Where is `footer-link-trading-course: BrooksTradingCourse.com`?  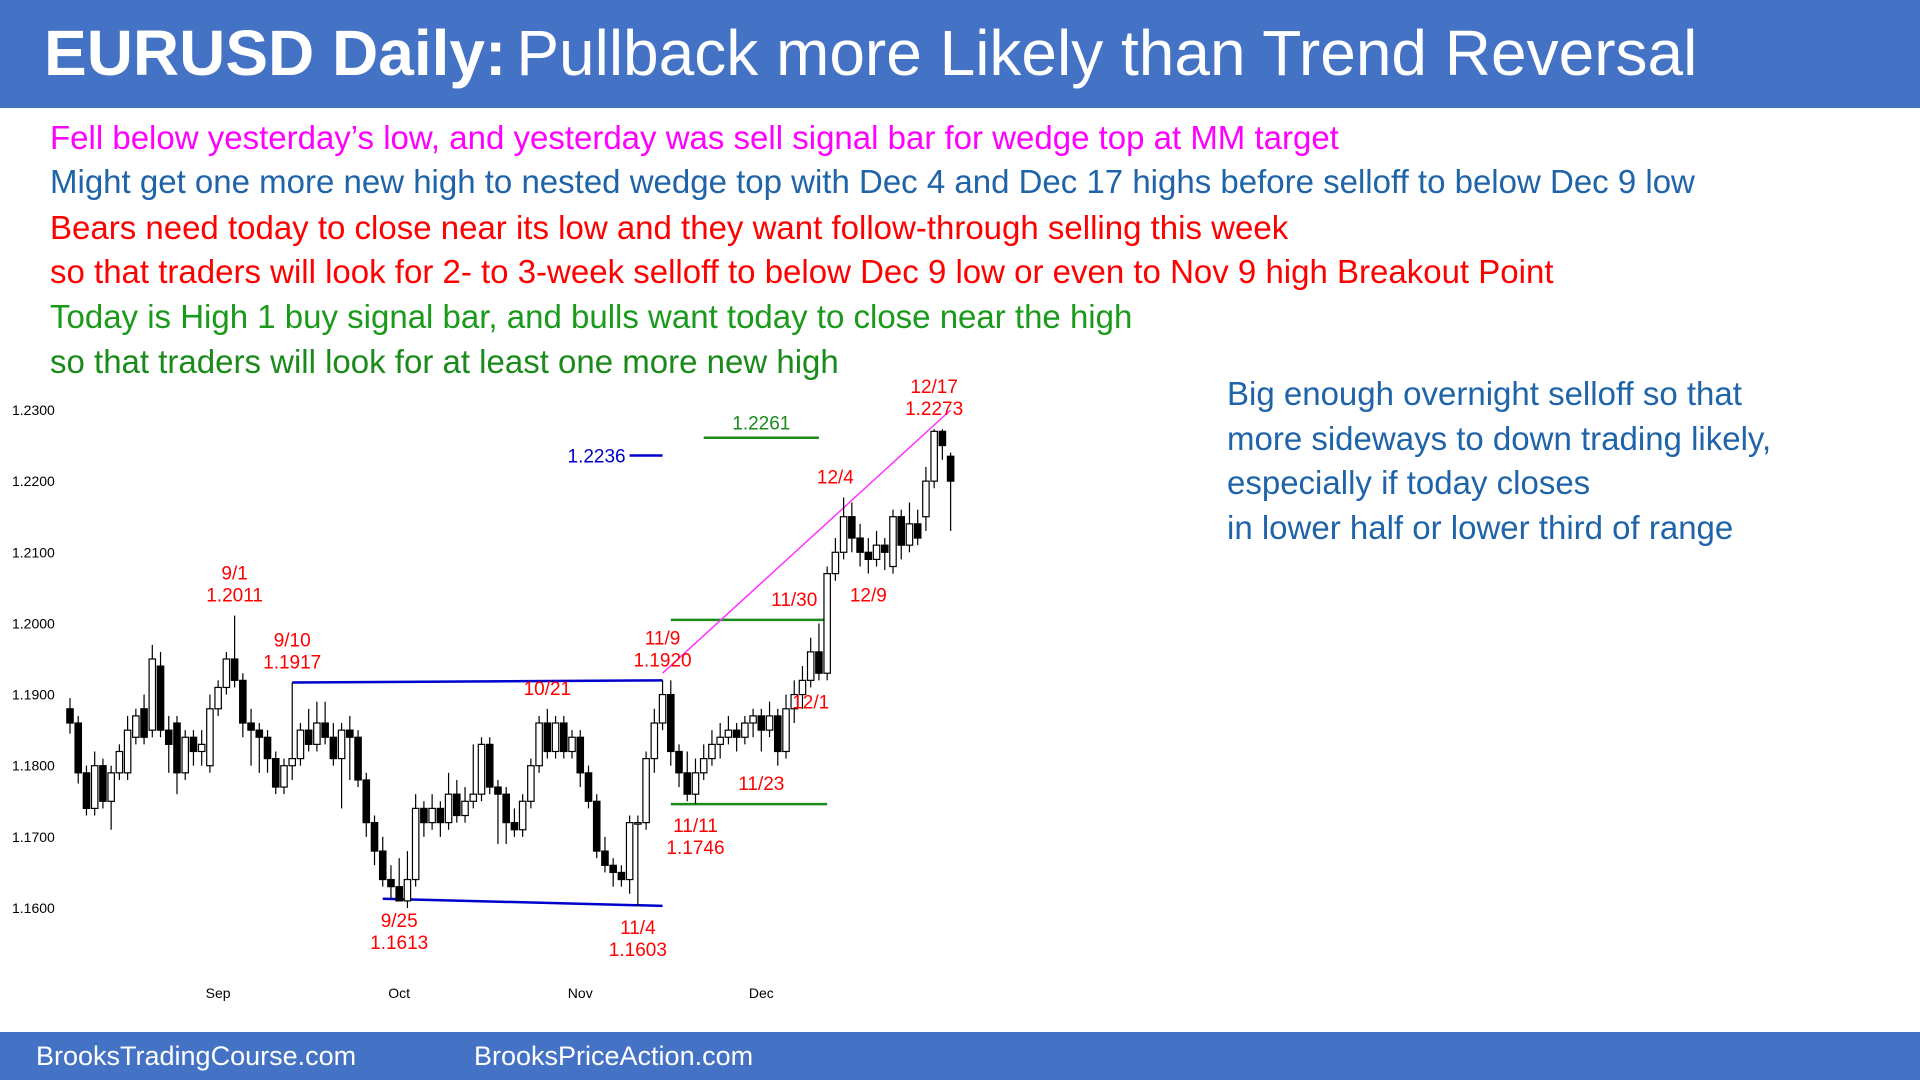 footer-link-trading-course: BrooksTradingCourse.com is located at coordinates (196, 1056).